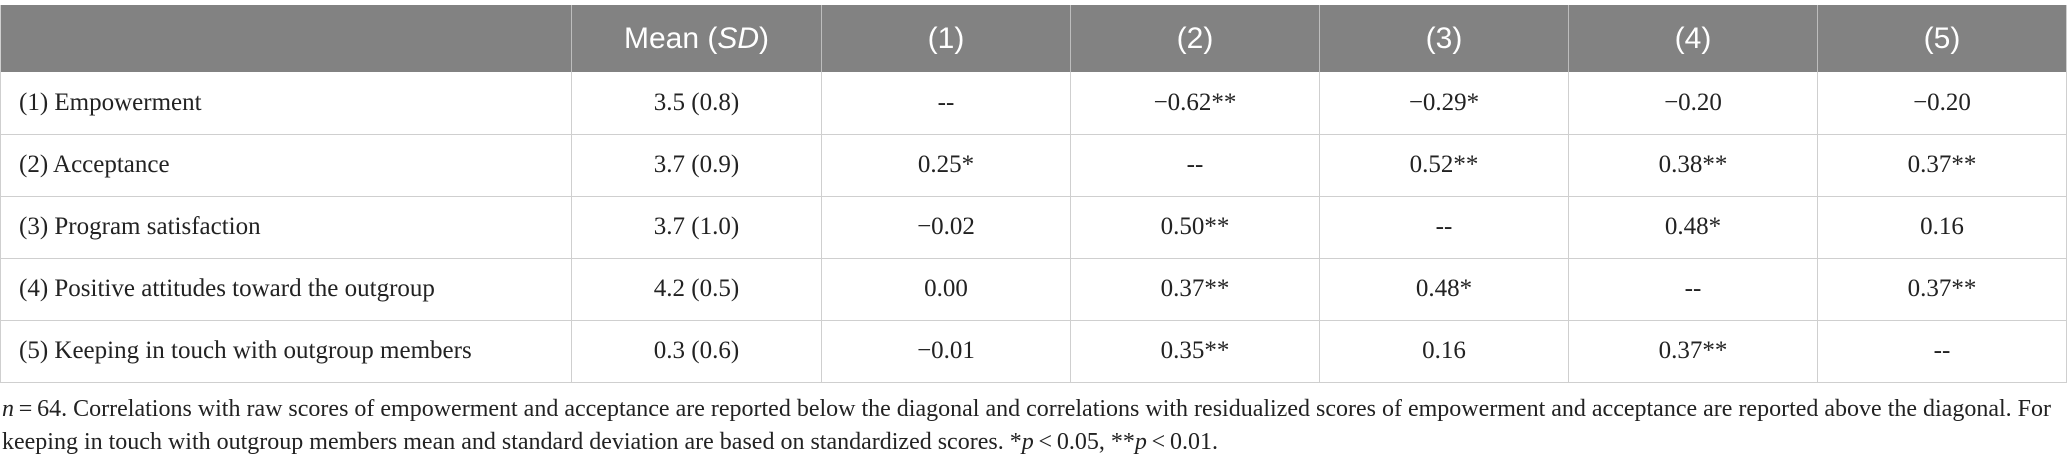 This screenshot has height=475, width=2067. Describe the element at coordinates (1195, 103) in the screenshot. I see `correlation-cell: −0.62**` at that location.